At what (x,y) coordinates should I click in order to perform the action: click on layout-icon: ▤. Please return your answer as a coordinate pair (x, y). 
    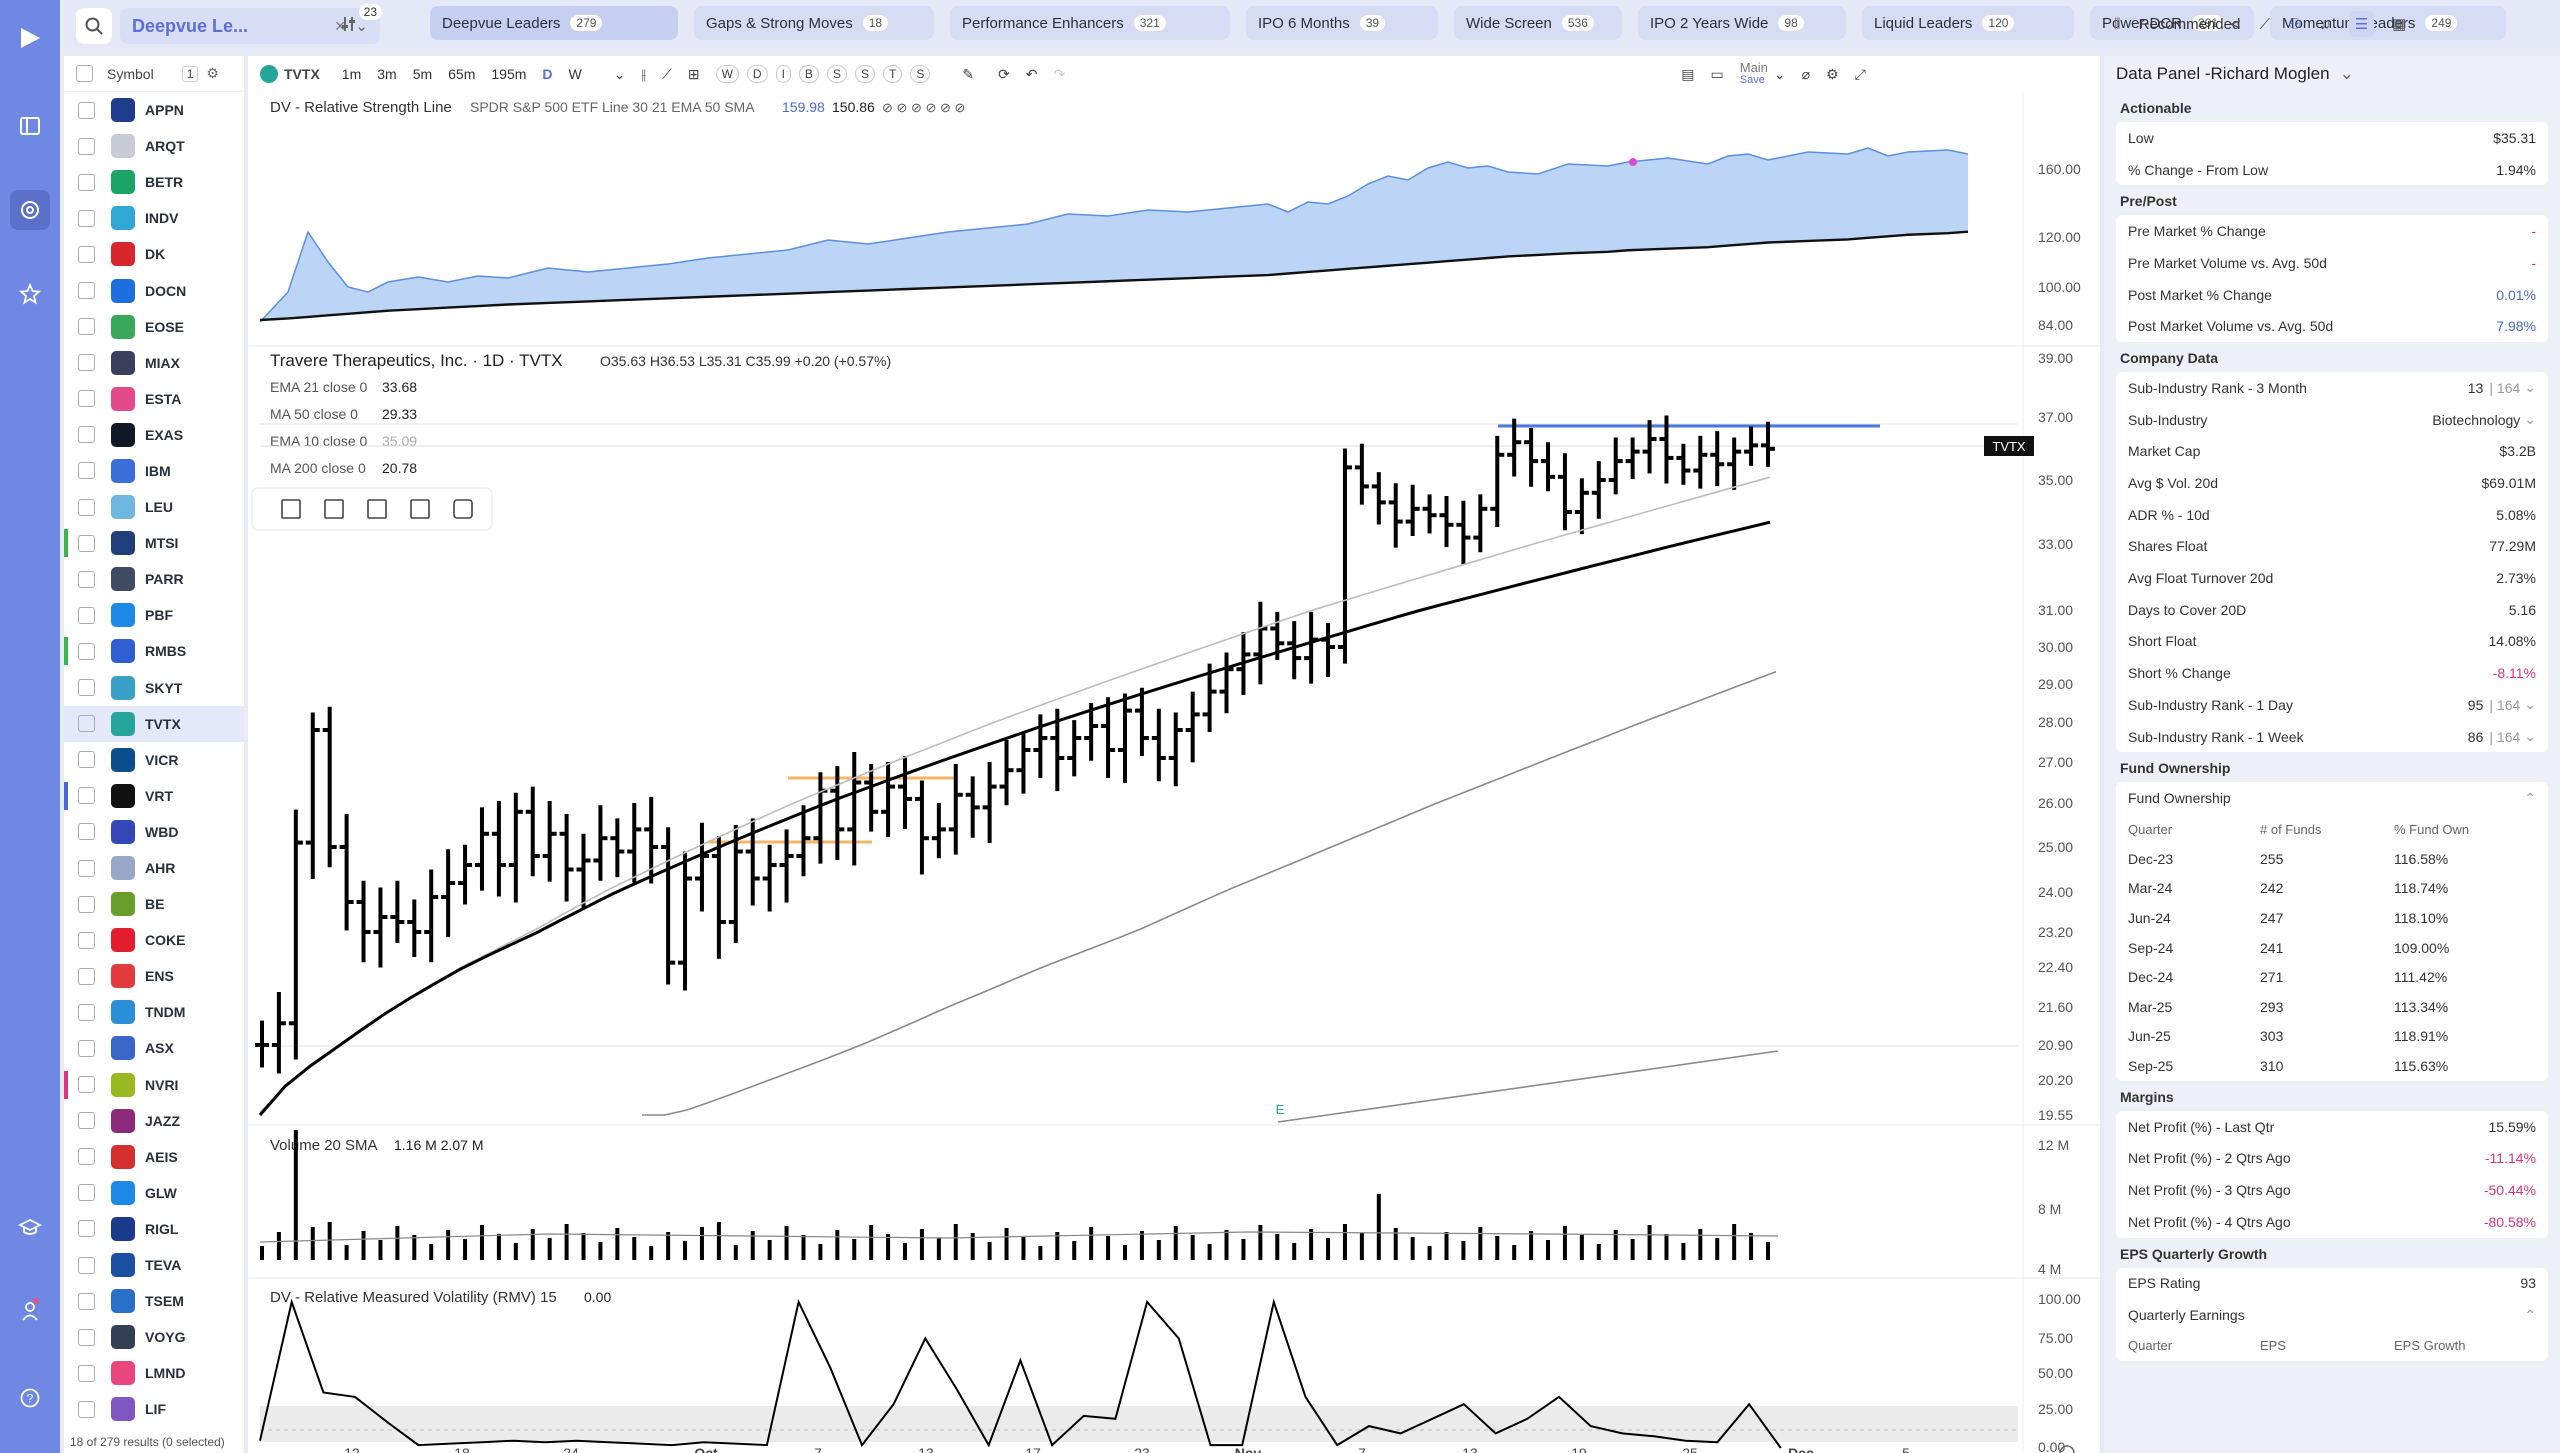
    Looking at the image, I should click on (1688, 73).